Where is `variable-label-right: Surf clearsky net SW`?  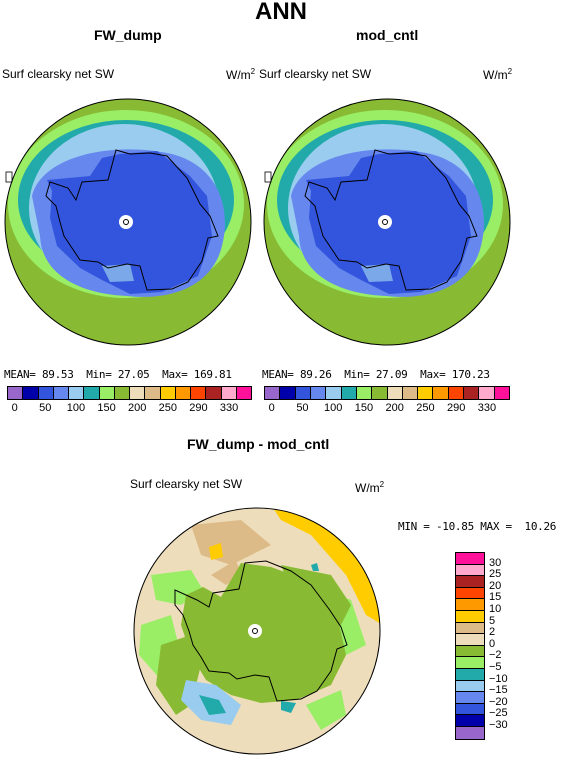
variable-label-right: Surf clearsky net SW is located at coordinates (315, 74).